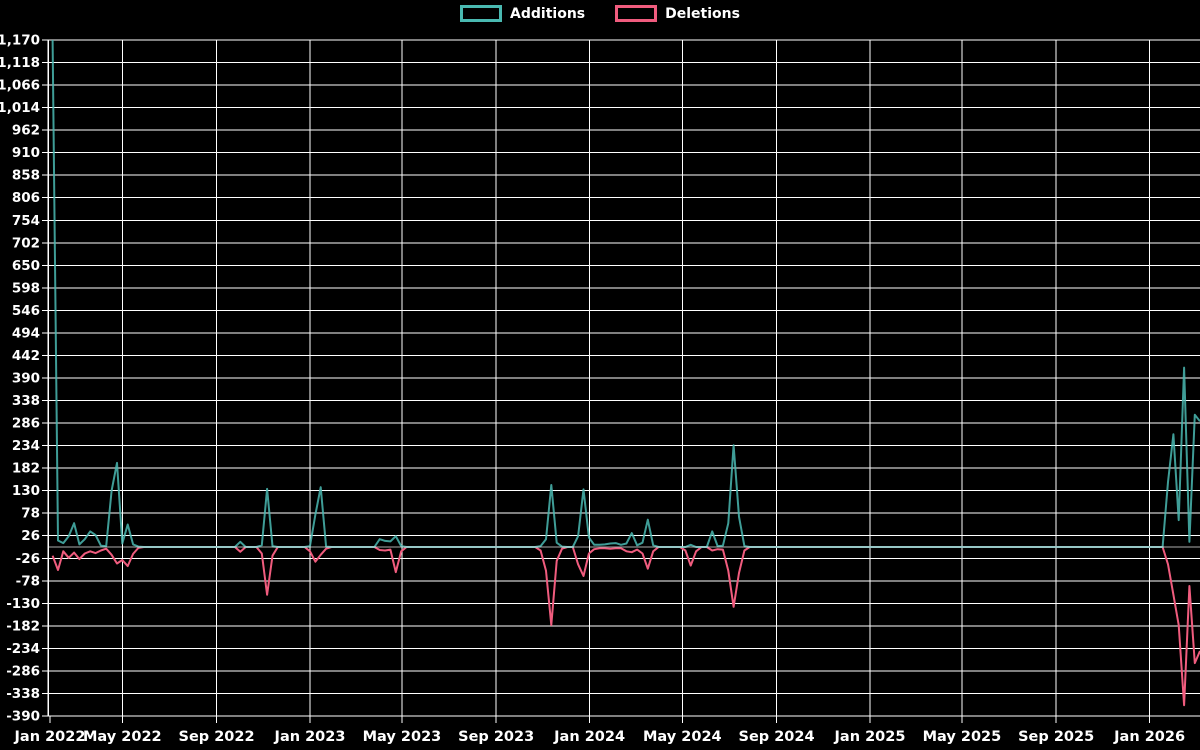  Describe the element at coordinates (23, 671) in the screenshot. I see `y-tick-label: -286` at that location.